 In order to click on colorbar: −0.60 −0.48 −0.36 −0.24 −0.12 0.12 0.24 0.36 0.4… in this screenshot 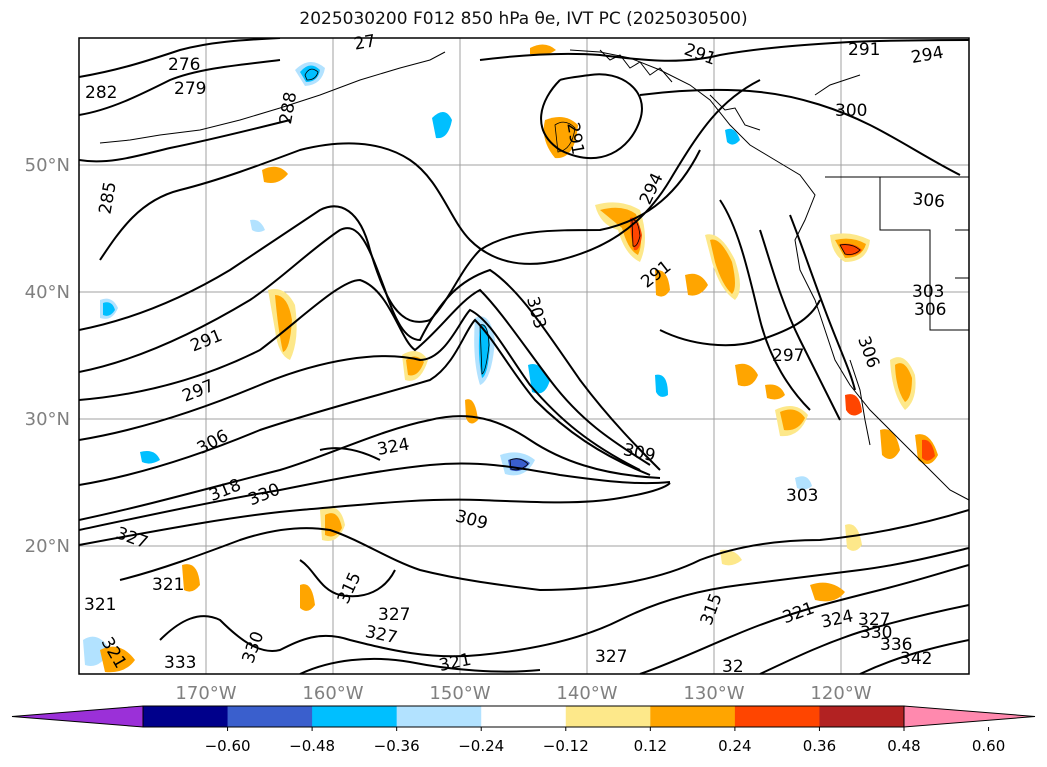, I will do `click(523, 730)`.